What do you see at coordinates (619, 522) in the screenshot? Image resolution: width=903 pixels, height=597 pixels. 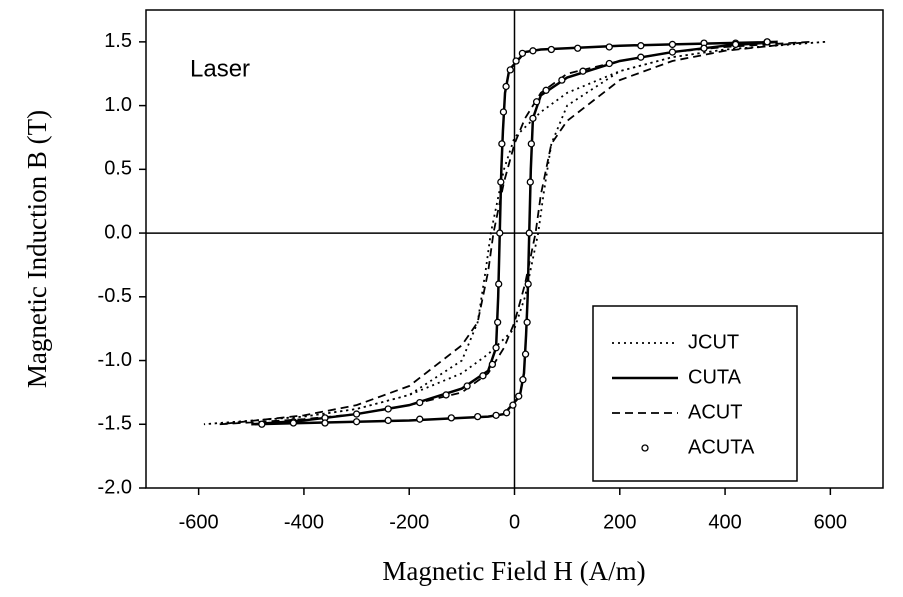 I see `x-tick-label: 200` at bounding box center [619, 522].